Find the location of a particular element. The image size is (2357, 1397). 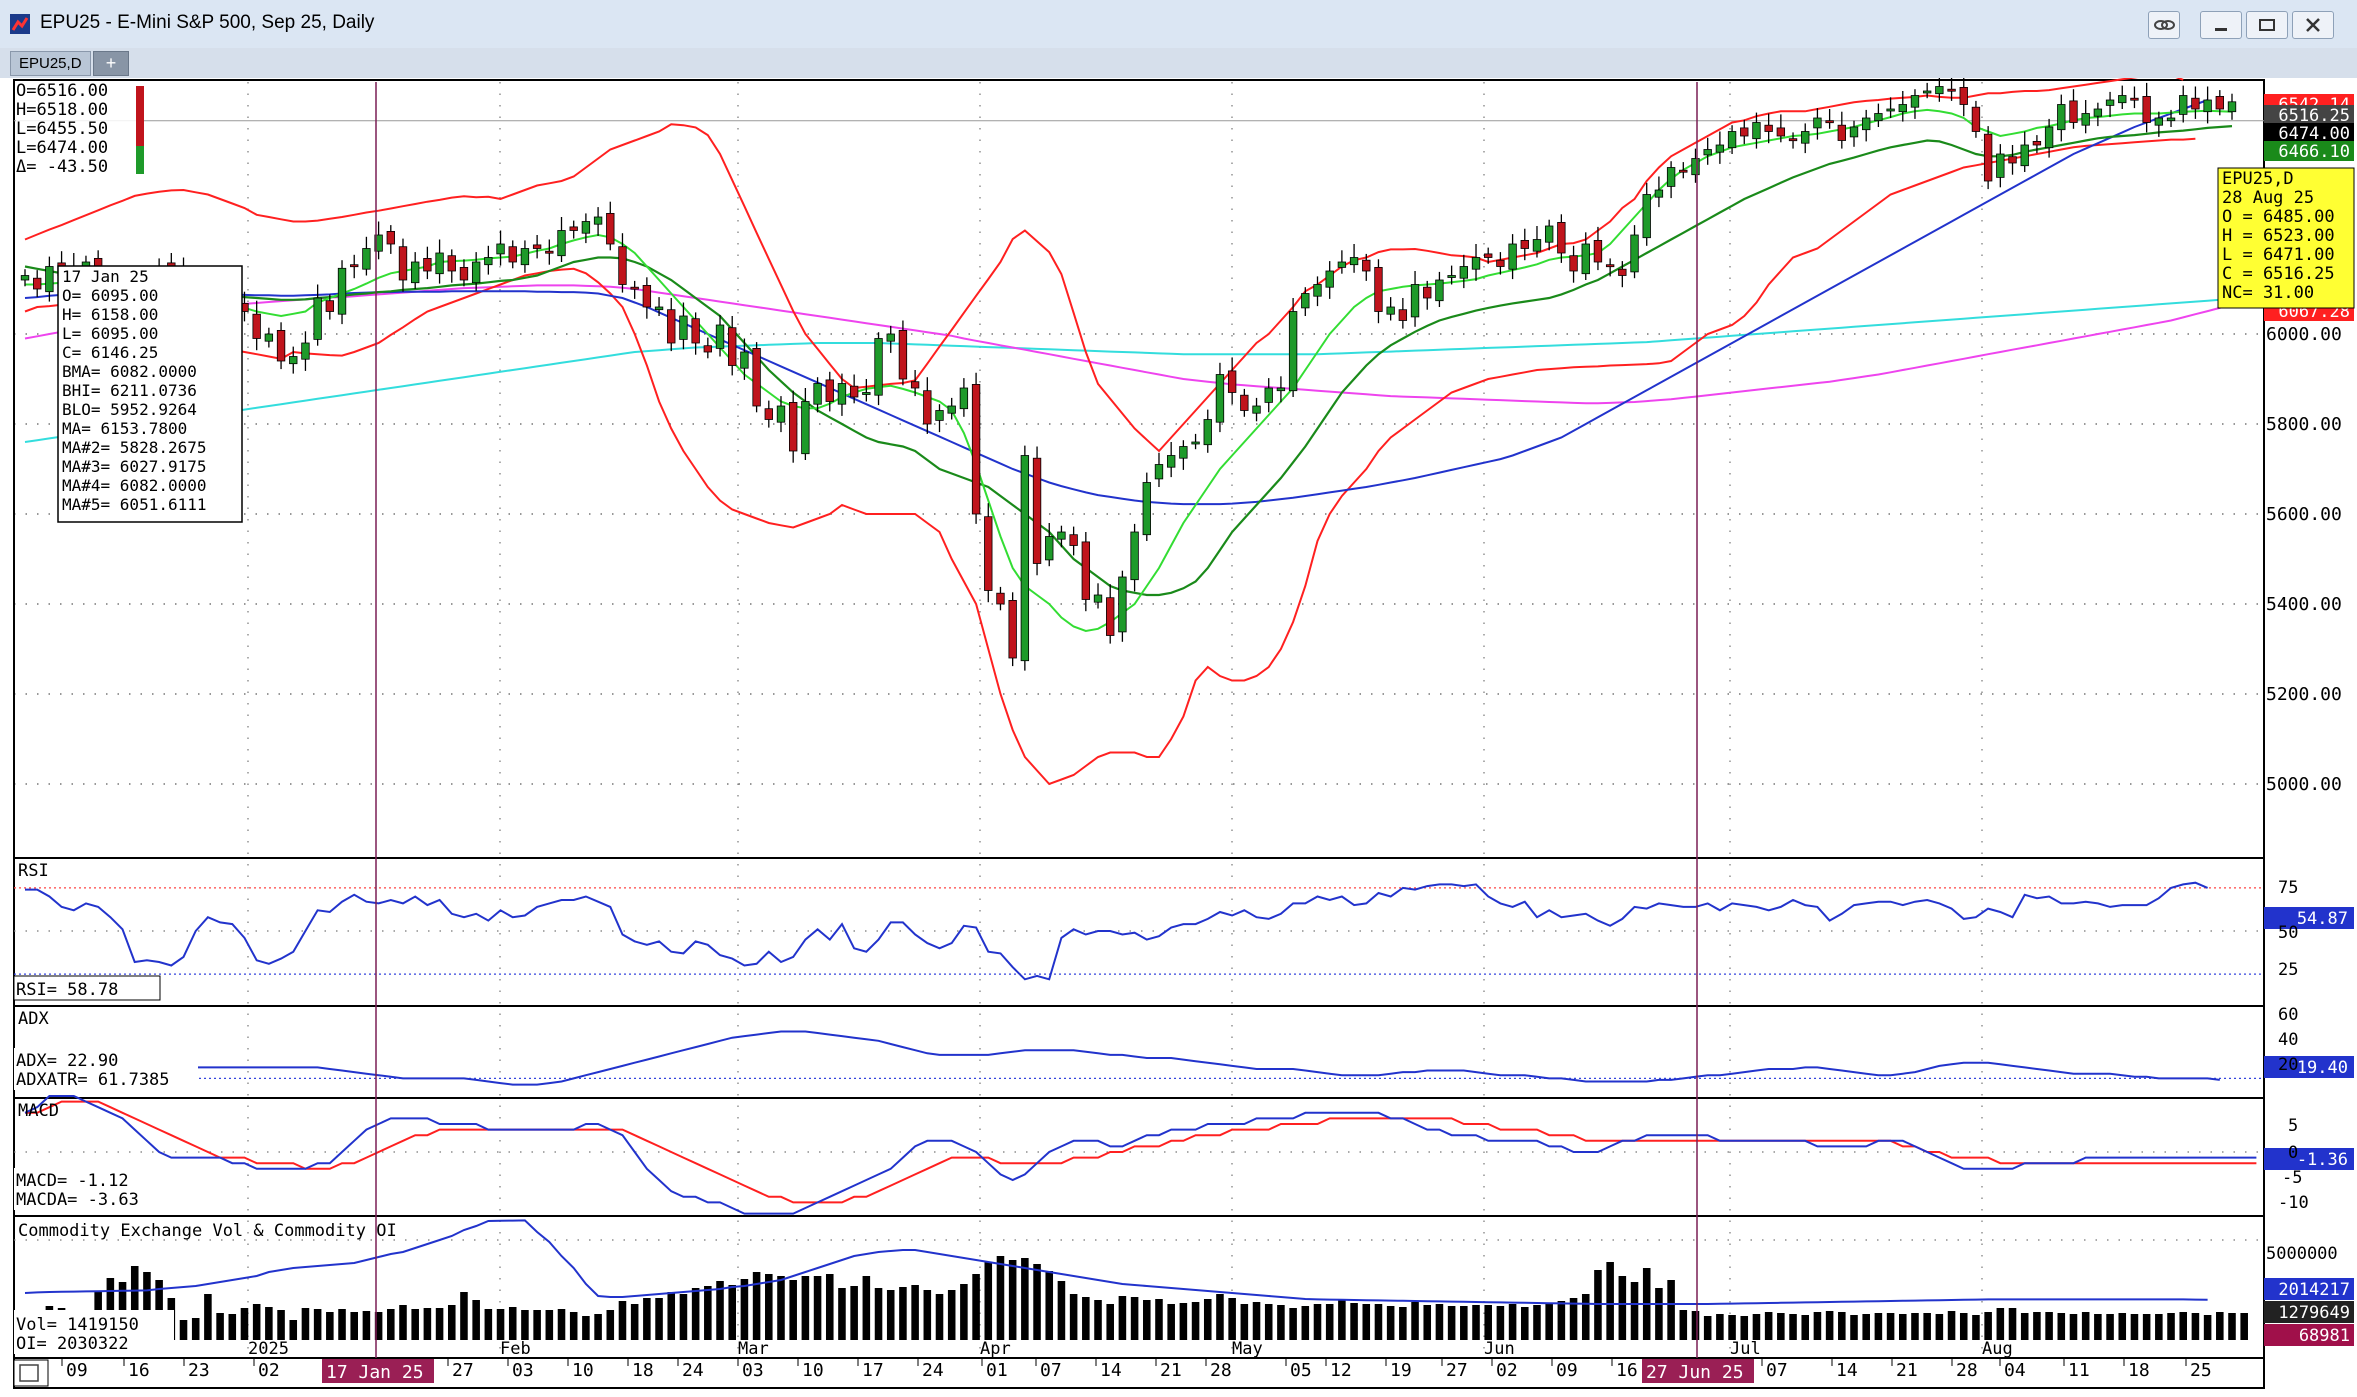

day-label: 02 is located at coordinates (1507, 1370).